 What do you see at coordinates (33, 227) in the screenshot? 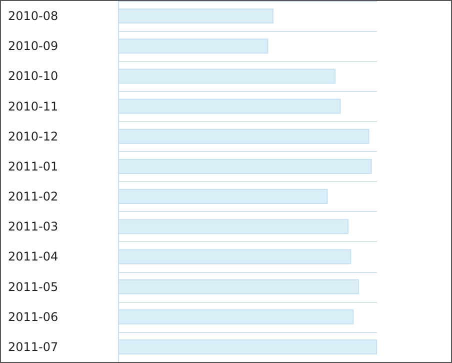
I see `y-tick-label: 2011-03` at bounding box center [33, 227].